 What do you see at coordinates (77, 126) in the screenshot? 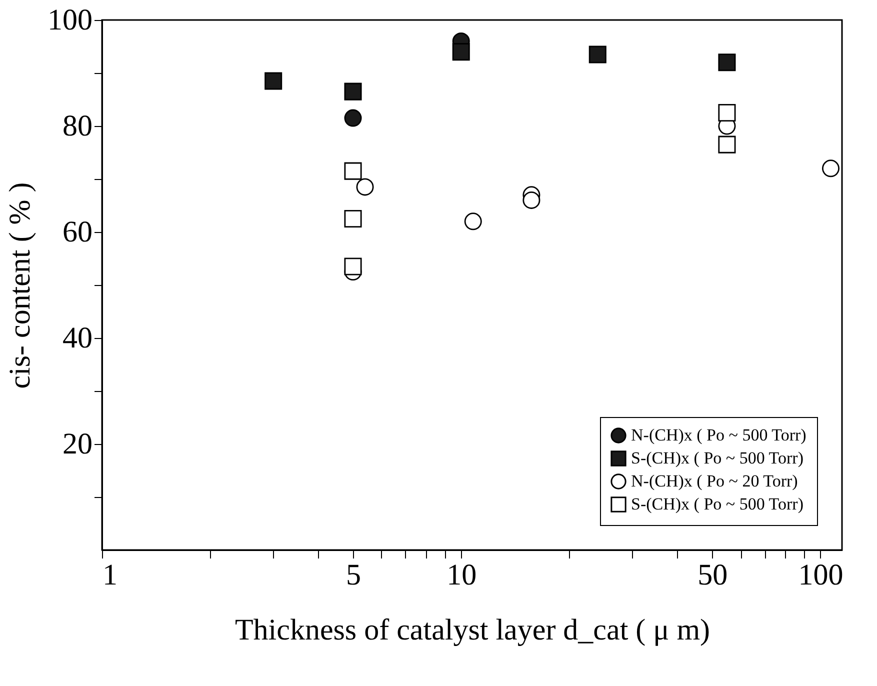
I see `y-tick-label: 80` at bounding box center [77, 126].